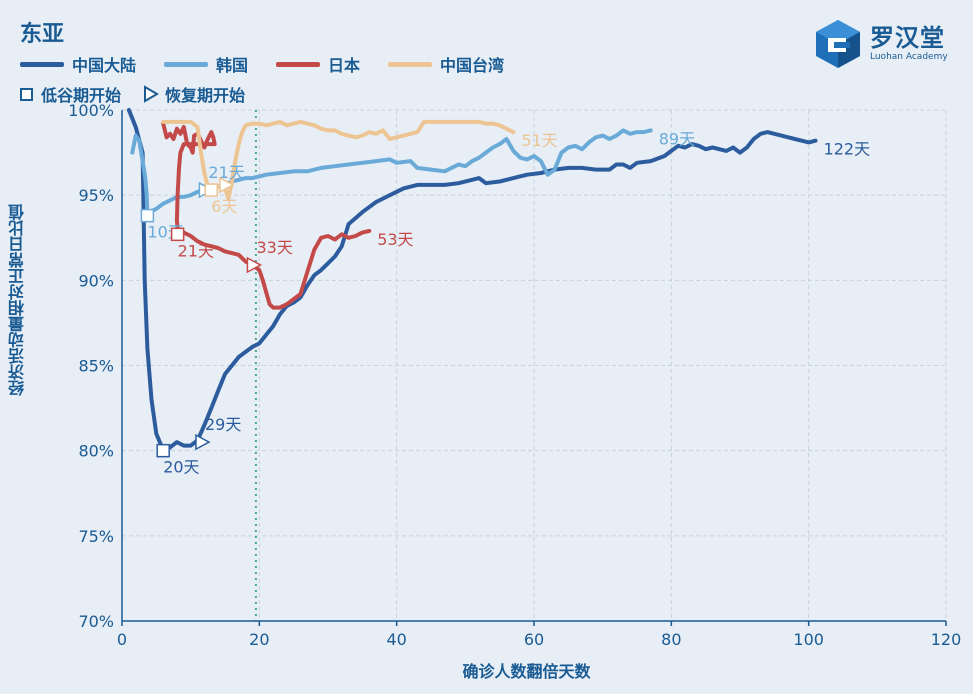 The image size is (973, 694). What do you see at coordinates (205, 95) in the screenshot?
I see `legend-label: 恢复期开始` at bounding box center [205, 95].